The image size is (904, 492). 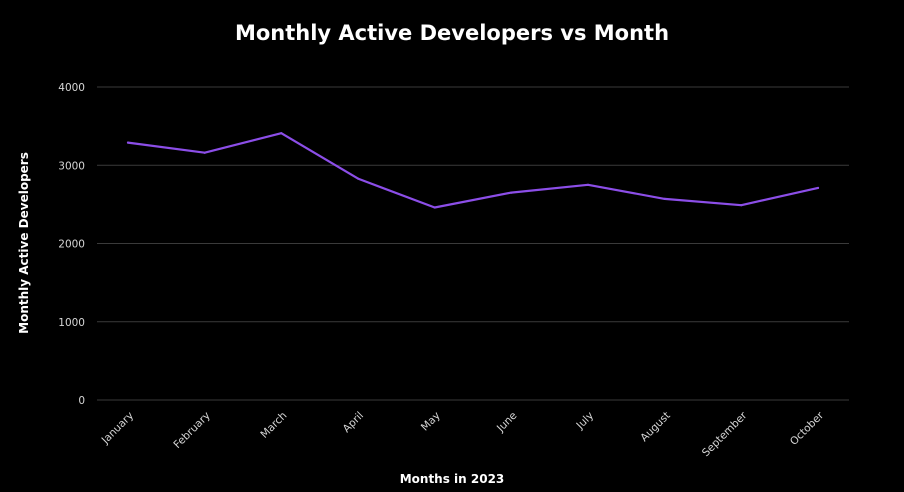 I want to click on x-tick-label: August, so click(x=655, y=427).